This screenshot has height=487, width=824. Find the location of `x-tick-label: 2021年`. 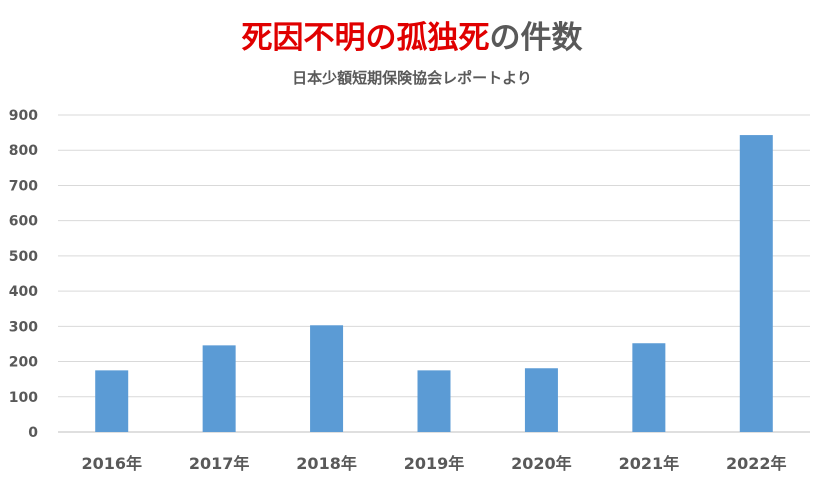

x-tick-label: 2021年 is located at coordinates (649, 463).